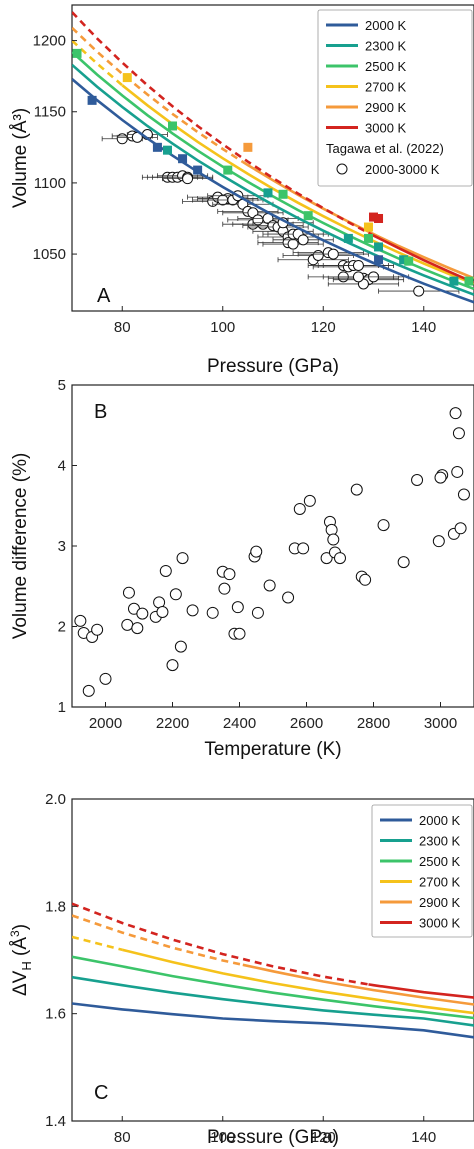 This screenshot has width=474, height=1149. What do you see at coordinates (222, 1137) in the screenshot?
I see `panel-c-xtick-label: 100` at bounding box center [222, 1137].